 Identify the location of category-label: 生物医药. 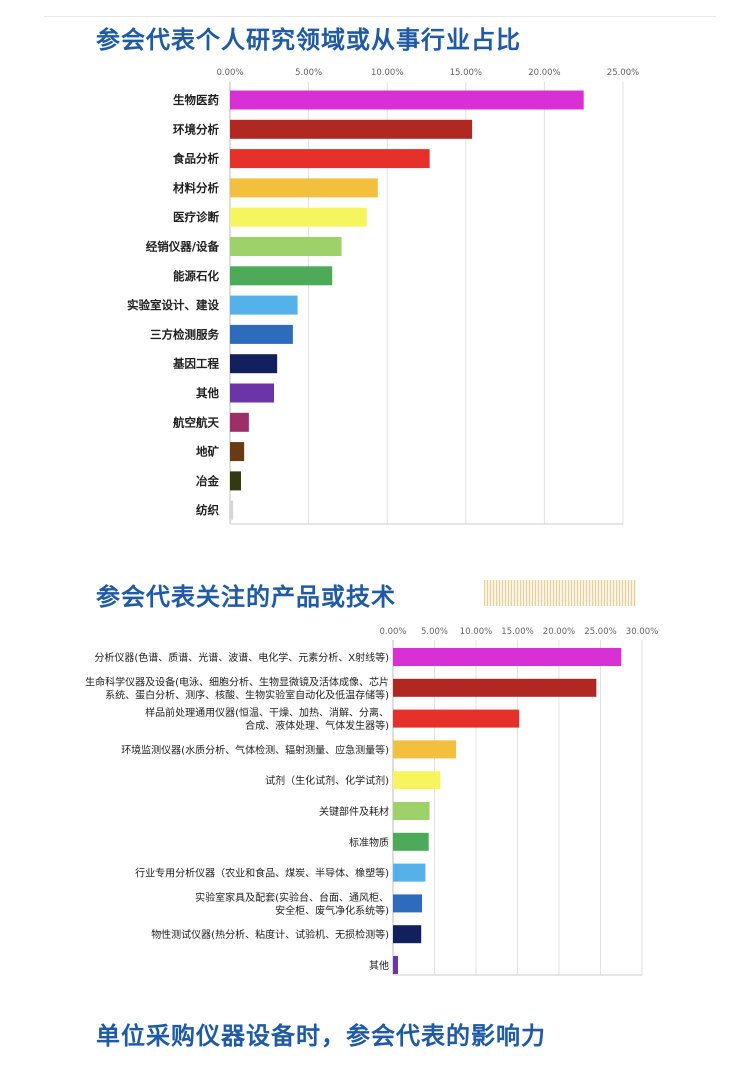
(196, 100).